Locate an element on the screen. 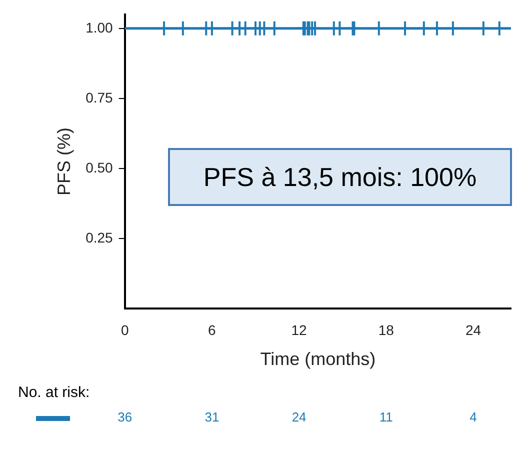  x-axis-title: Time (months) is located at coordinates (318, 359).